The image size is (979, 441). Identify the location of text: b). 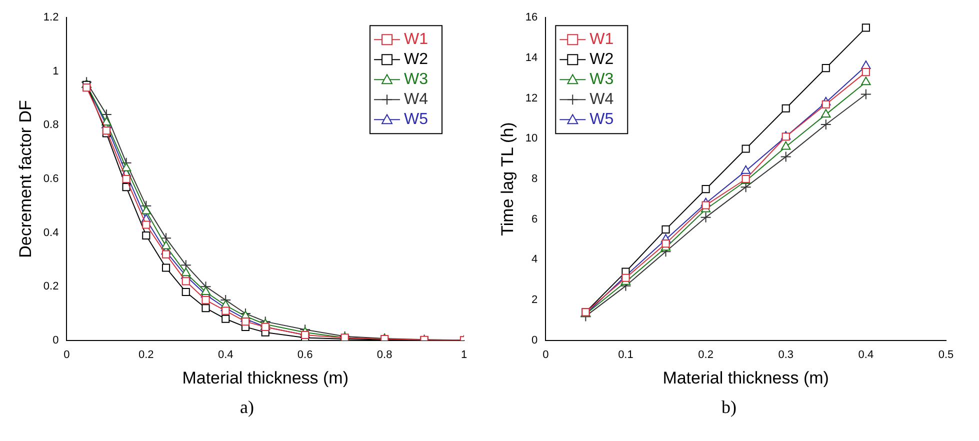
(729, 407).